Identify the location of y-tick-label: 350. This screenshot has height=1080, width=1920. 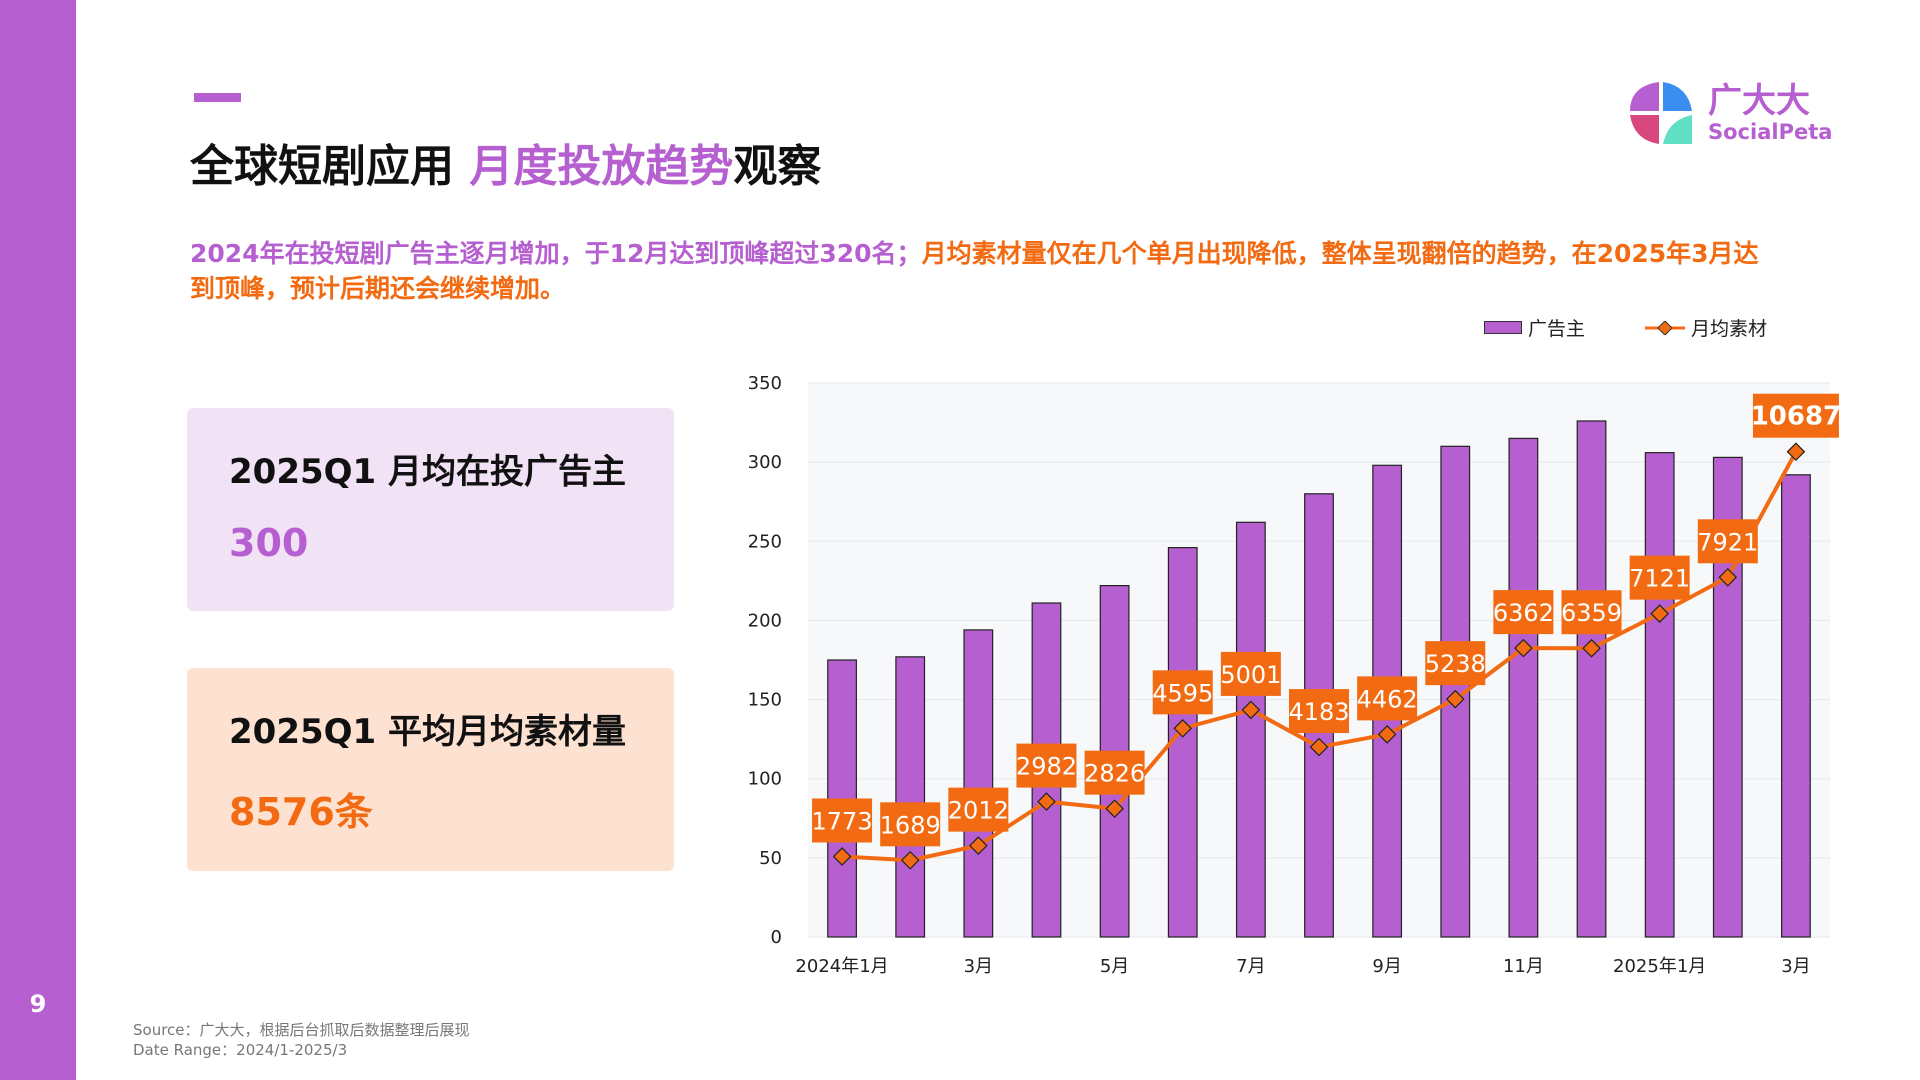
(765, 383).